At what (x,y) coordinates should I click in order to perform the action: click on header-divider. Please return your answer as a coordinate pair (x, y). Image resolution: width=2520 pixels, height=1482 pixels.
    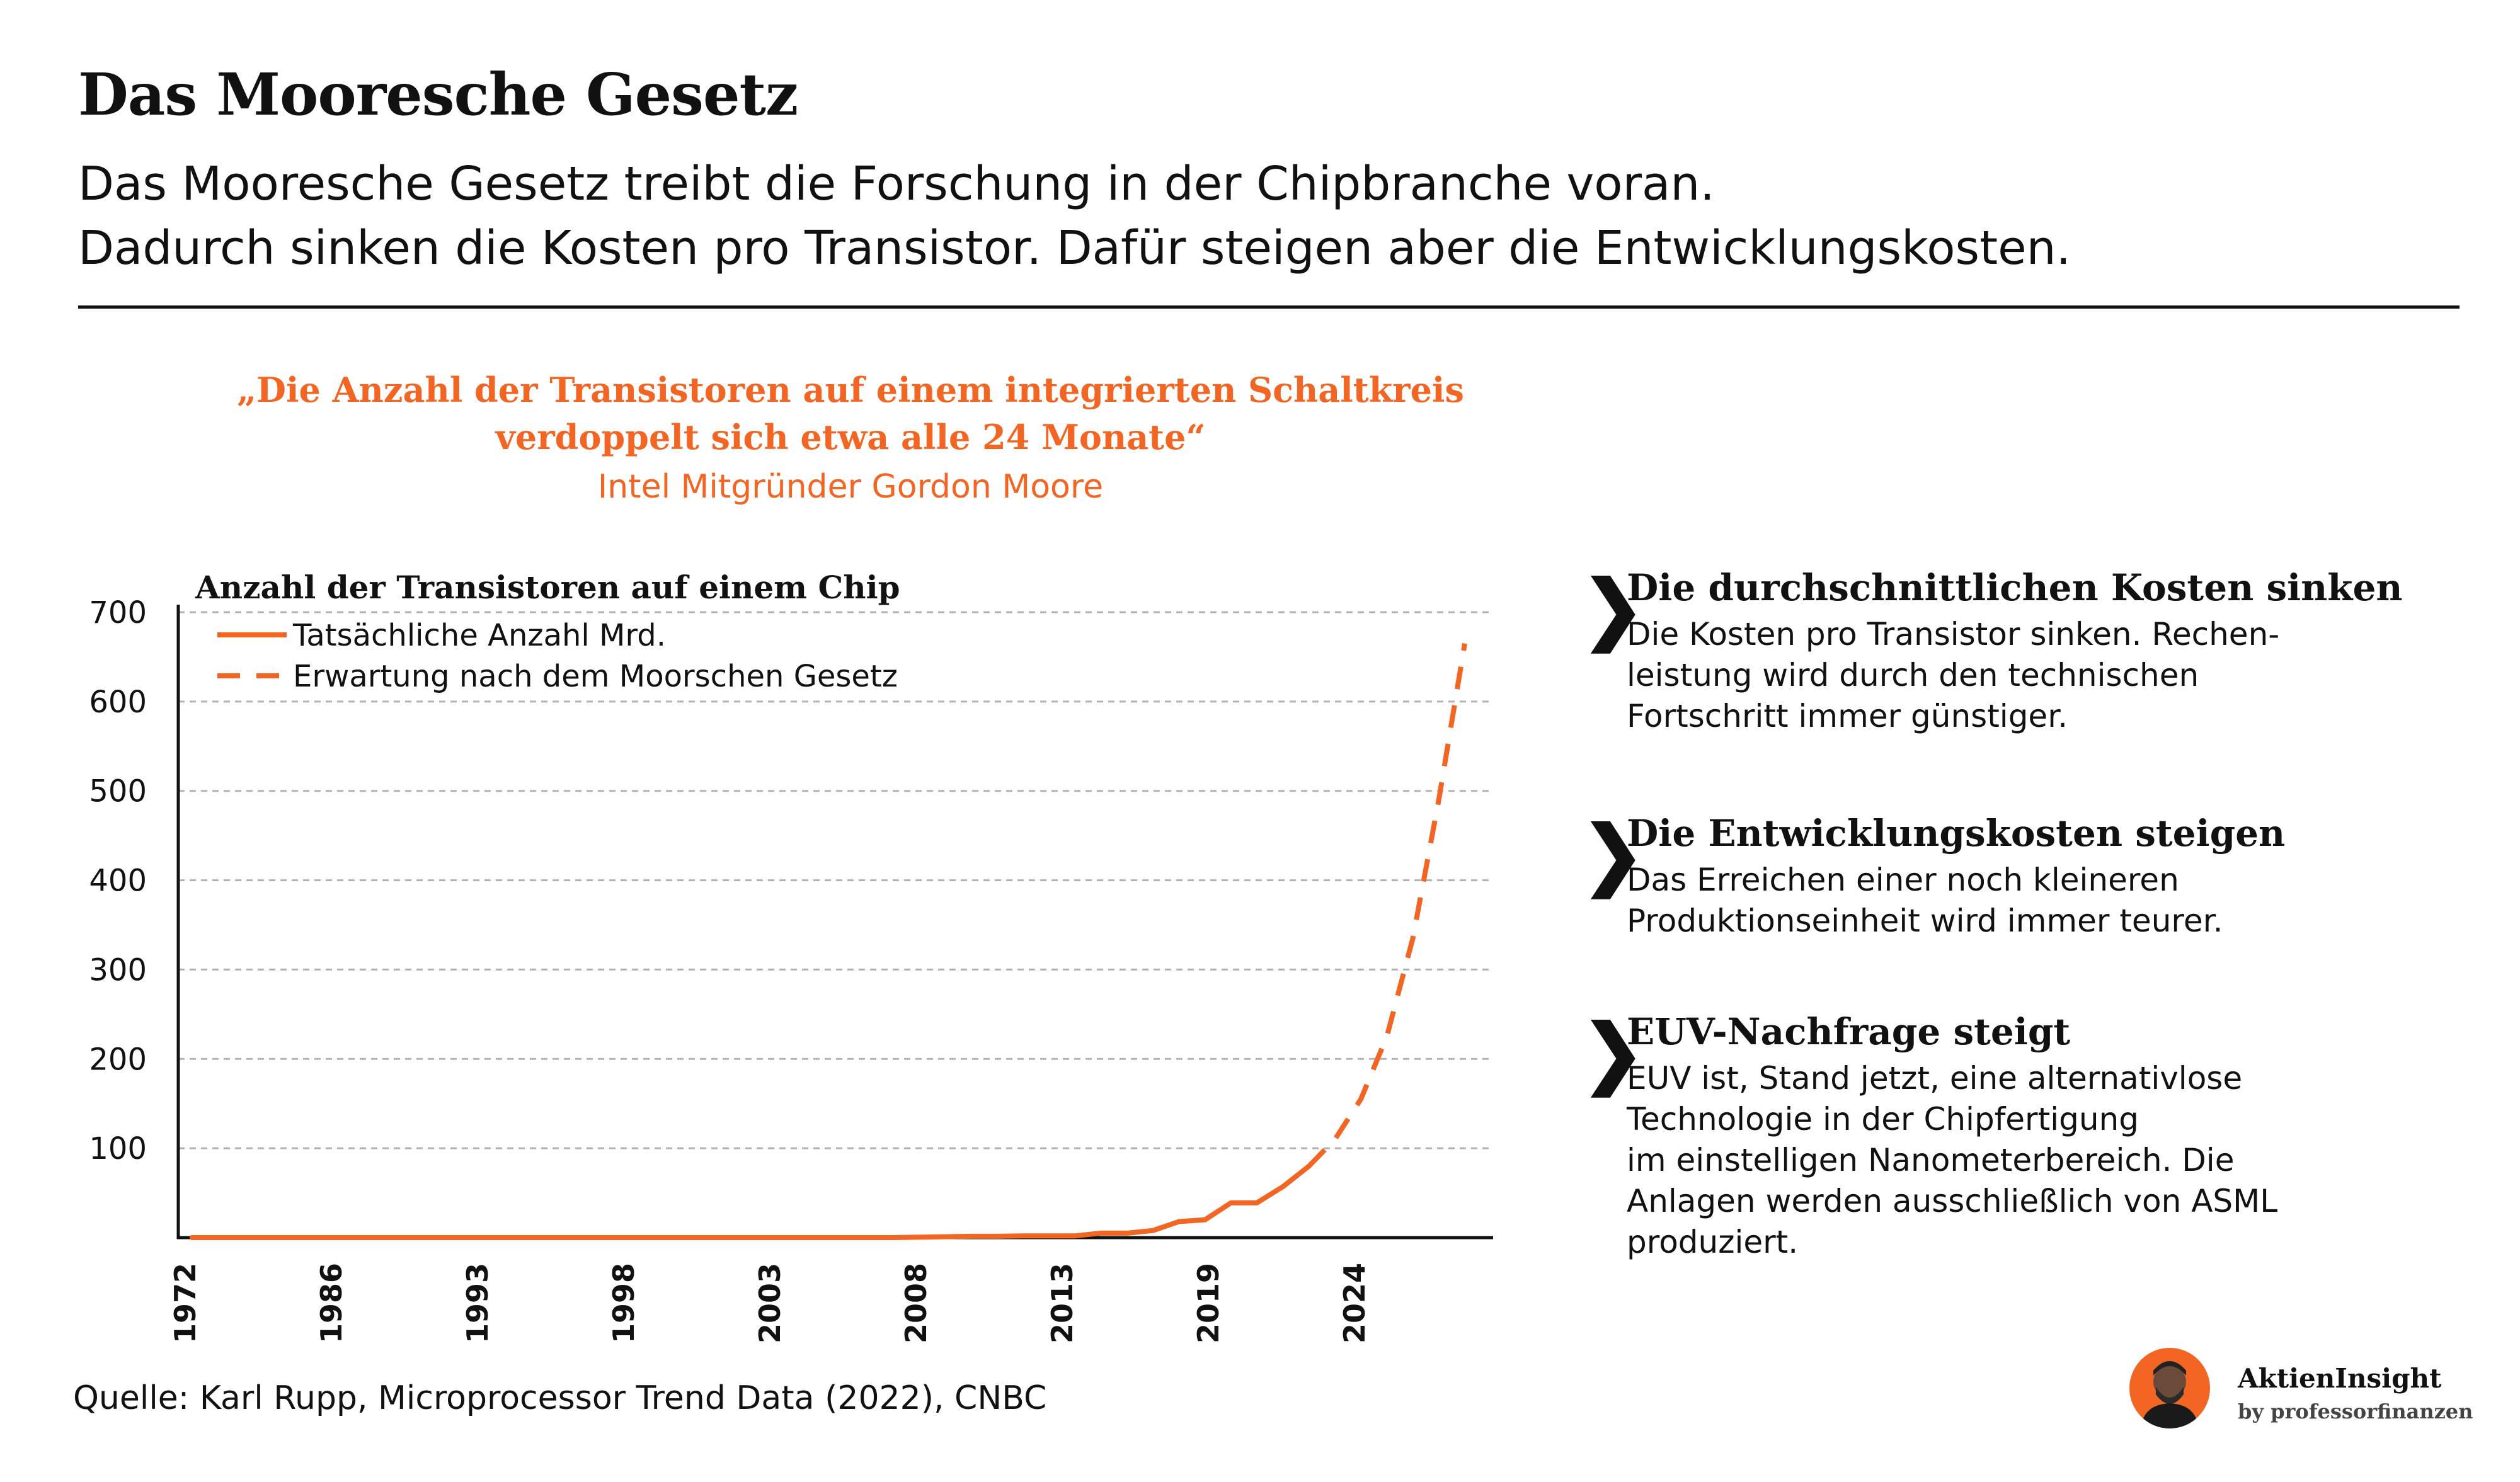
    Looking at the image, I should click on (1269, 307).